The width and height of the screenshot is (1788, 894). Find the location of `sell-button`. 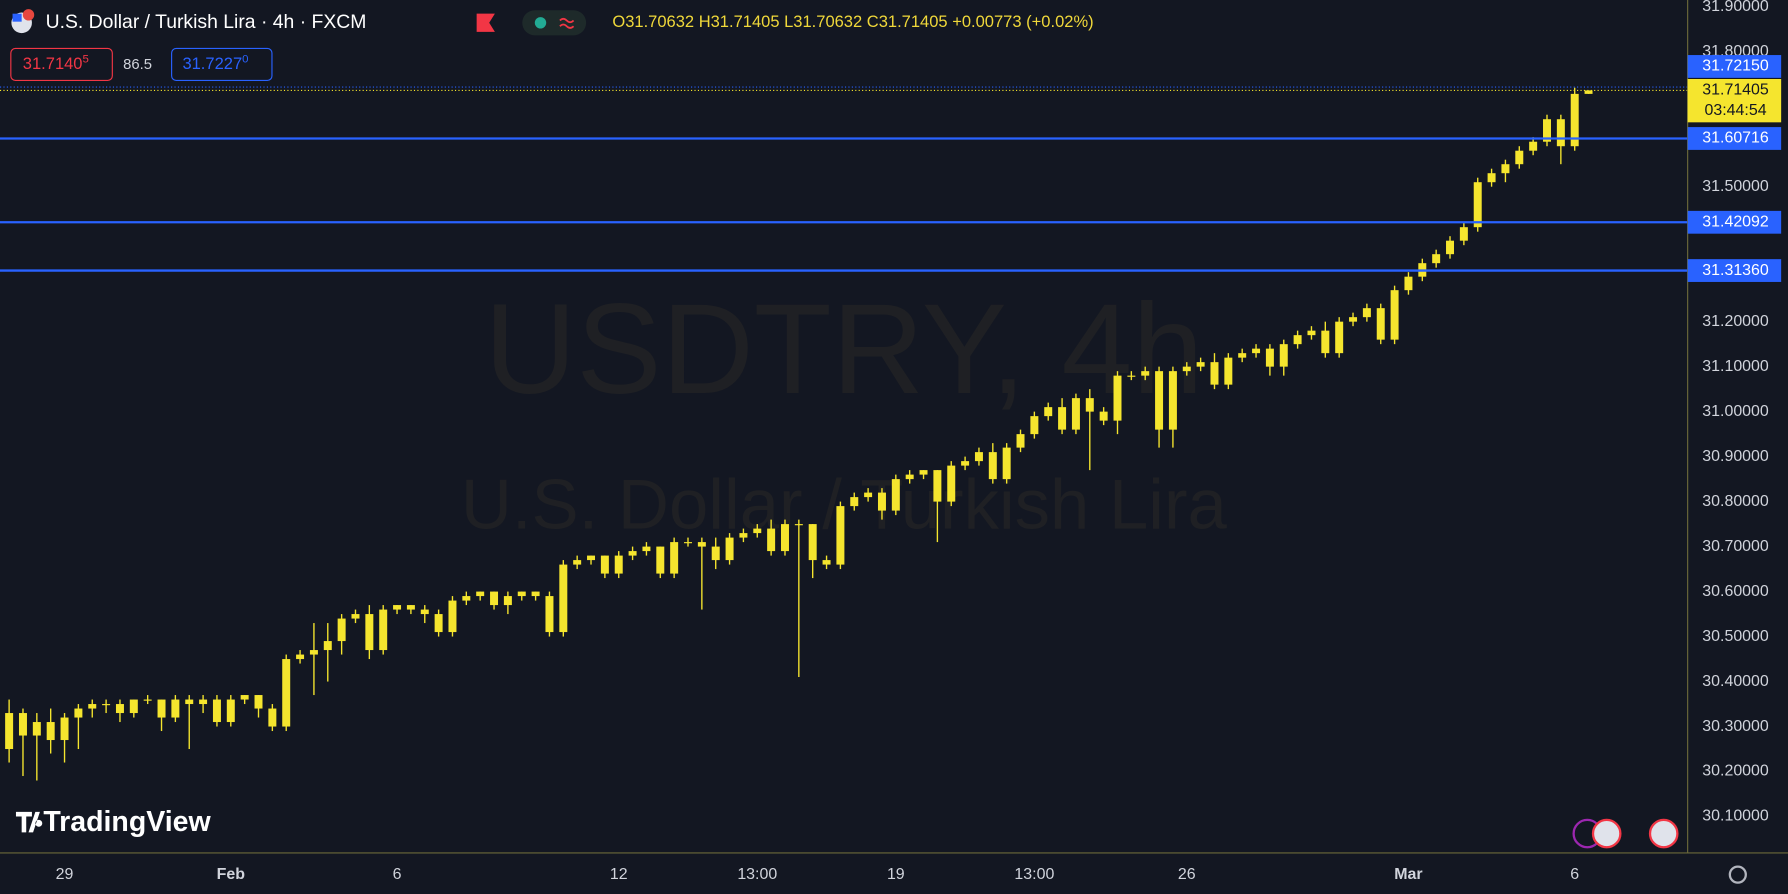

sell-button is located at coordinates (61, 64).